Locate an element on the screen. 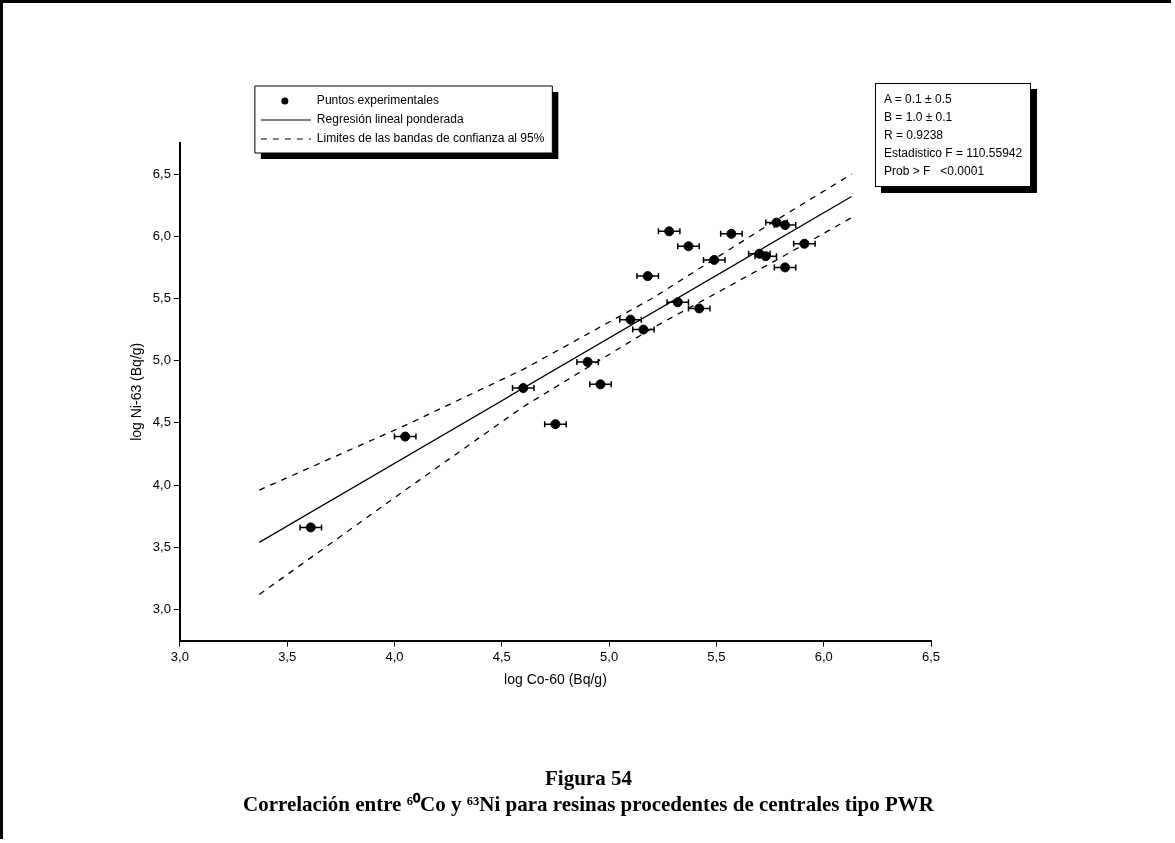 This screenshot has width=1175, height=843. x-axis-title: log Co-60 (Bq/g) is located at coordinates (555, 679).